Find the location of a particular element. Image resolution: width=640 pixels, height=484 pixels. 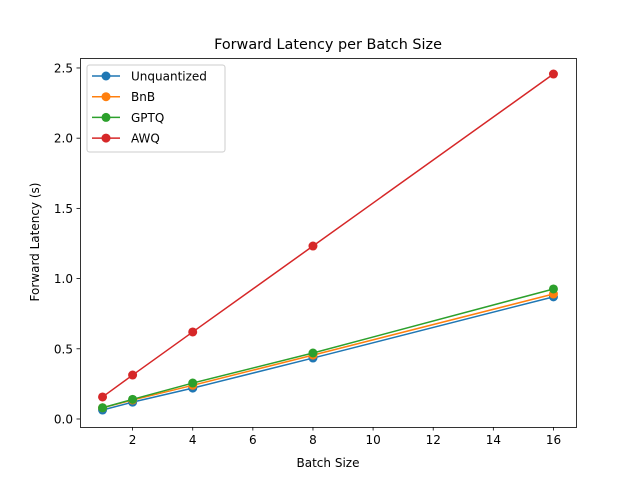

y-tick-label: 1.5 is located at coordinates (63, 209).